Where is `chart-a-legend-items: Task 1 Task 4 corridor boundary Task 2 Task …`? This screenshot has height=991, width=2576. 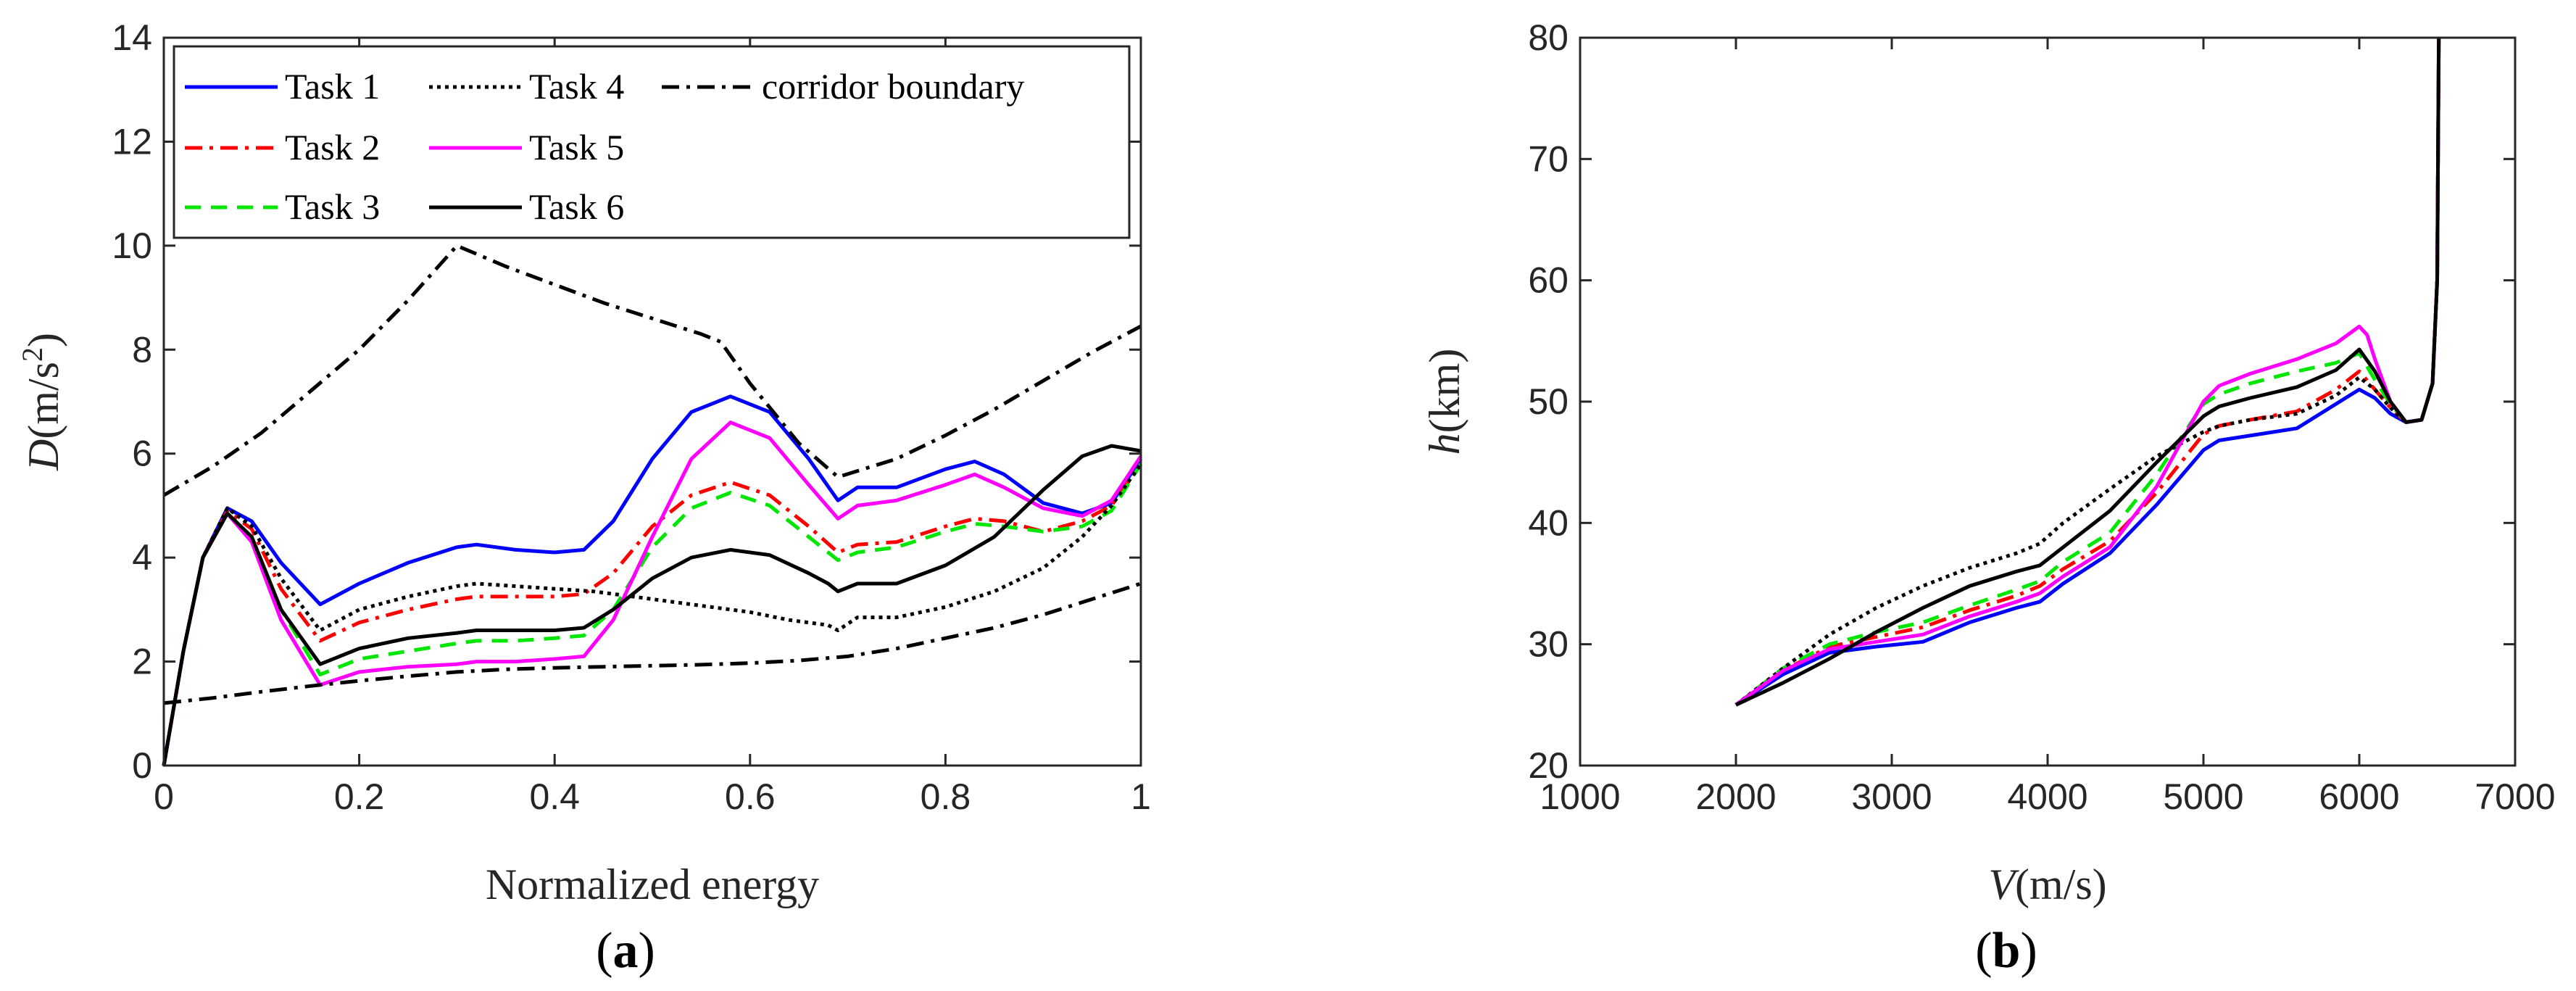 chart-a-legend-items: Task 1 Task 4 corridor boundary Task 2 Task … is located at coordinates (604, 146).